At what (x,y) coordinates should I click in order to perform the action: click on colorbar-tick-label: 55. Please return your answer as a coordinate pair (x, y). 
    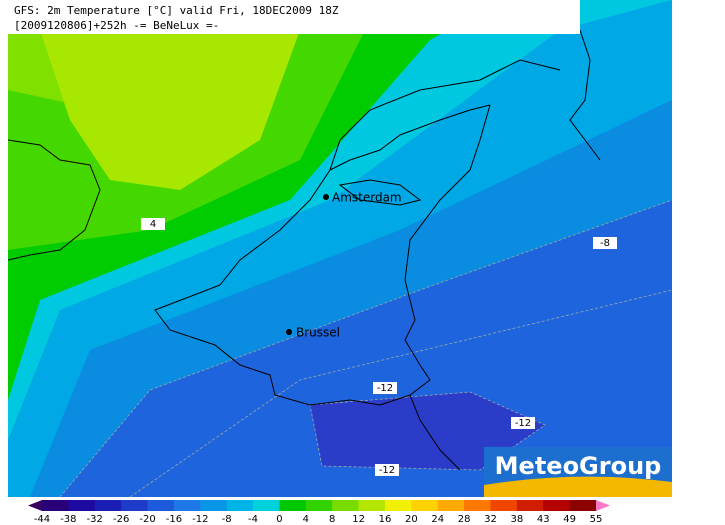
    Looking at the image, I should click on (596, 519).